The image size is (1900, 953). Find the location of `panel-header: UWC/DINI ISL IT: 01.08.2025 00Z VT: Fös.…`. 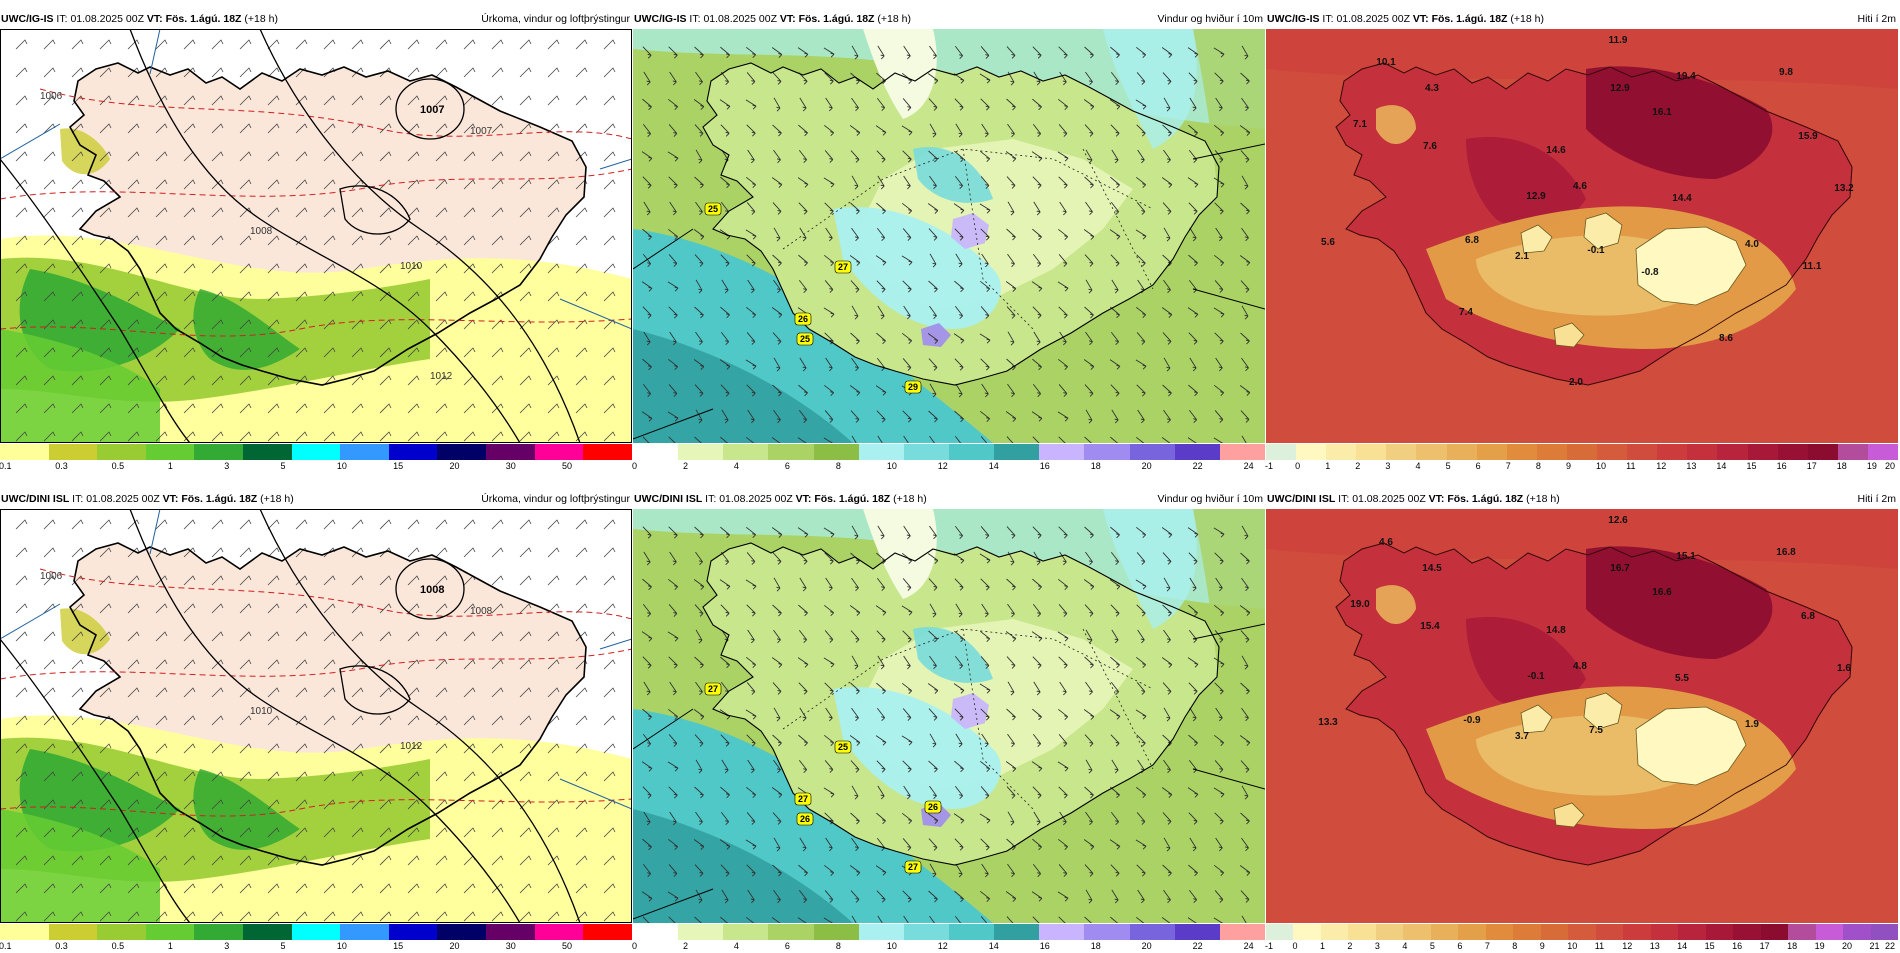

panel-header: UWC/DINI ISL IT: 01.08.2025 00Z VT: Fös.… is located at coordinates (1582, 499).